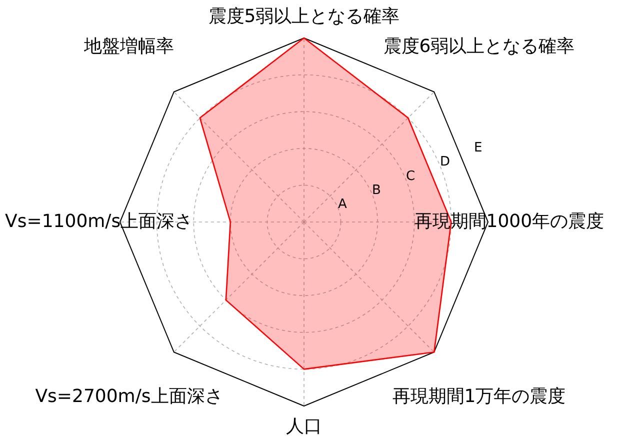 This screenshot has width=618, height=446. I want to click on spoke-label: 再現期間1万年の震度, so click(479, 396).